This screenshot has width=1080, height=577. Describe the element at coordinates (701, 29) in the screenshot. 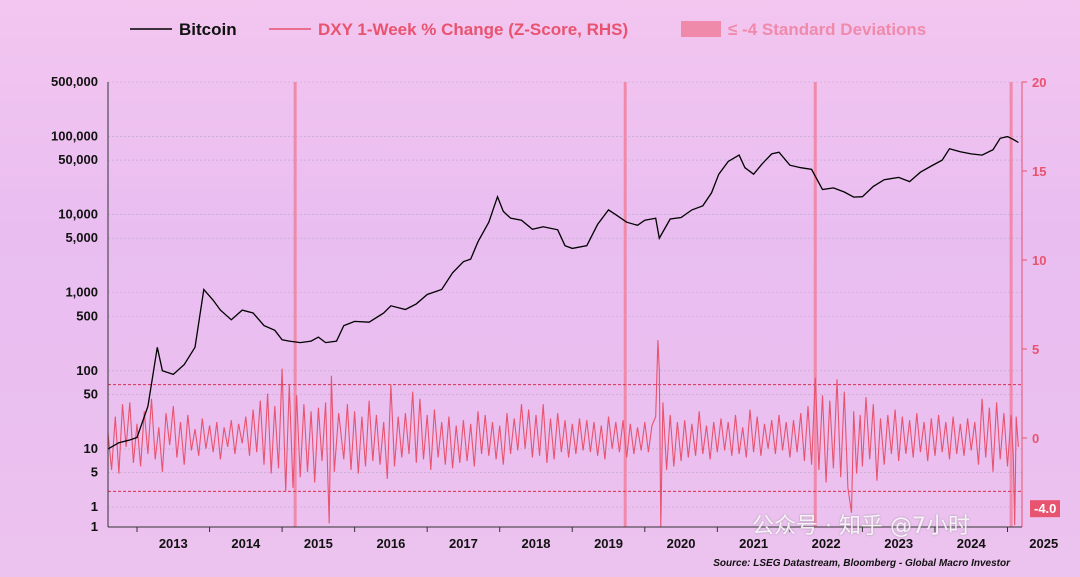

I see `legend-band-swatch` at that location.